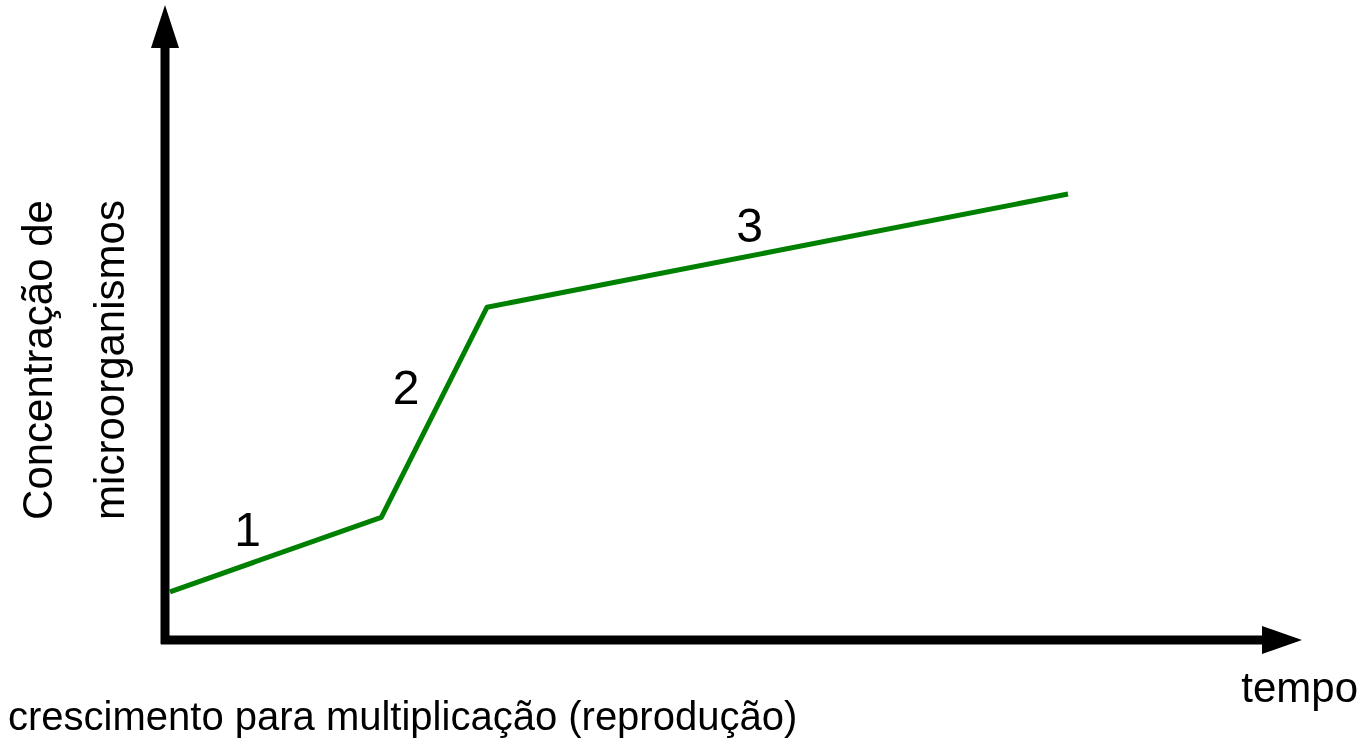  What do you see at coordinates (73, 360) in the screenshot?
I see `y-axis-title: Concentração de microorganismos` at bounding box center [73, 360].